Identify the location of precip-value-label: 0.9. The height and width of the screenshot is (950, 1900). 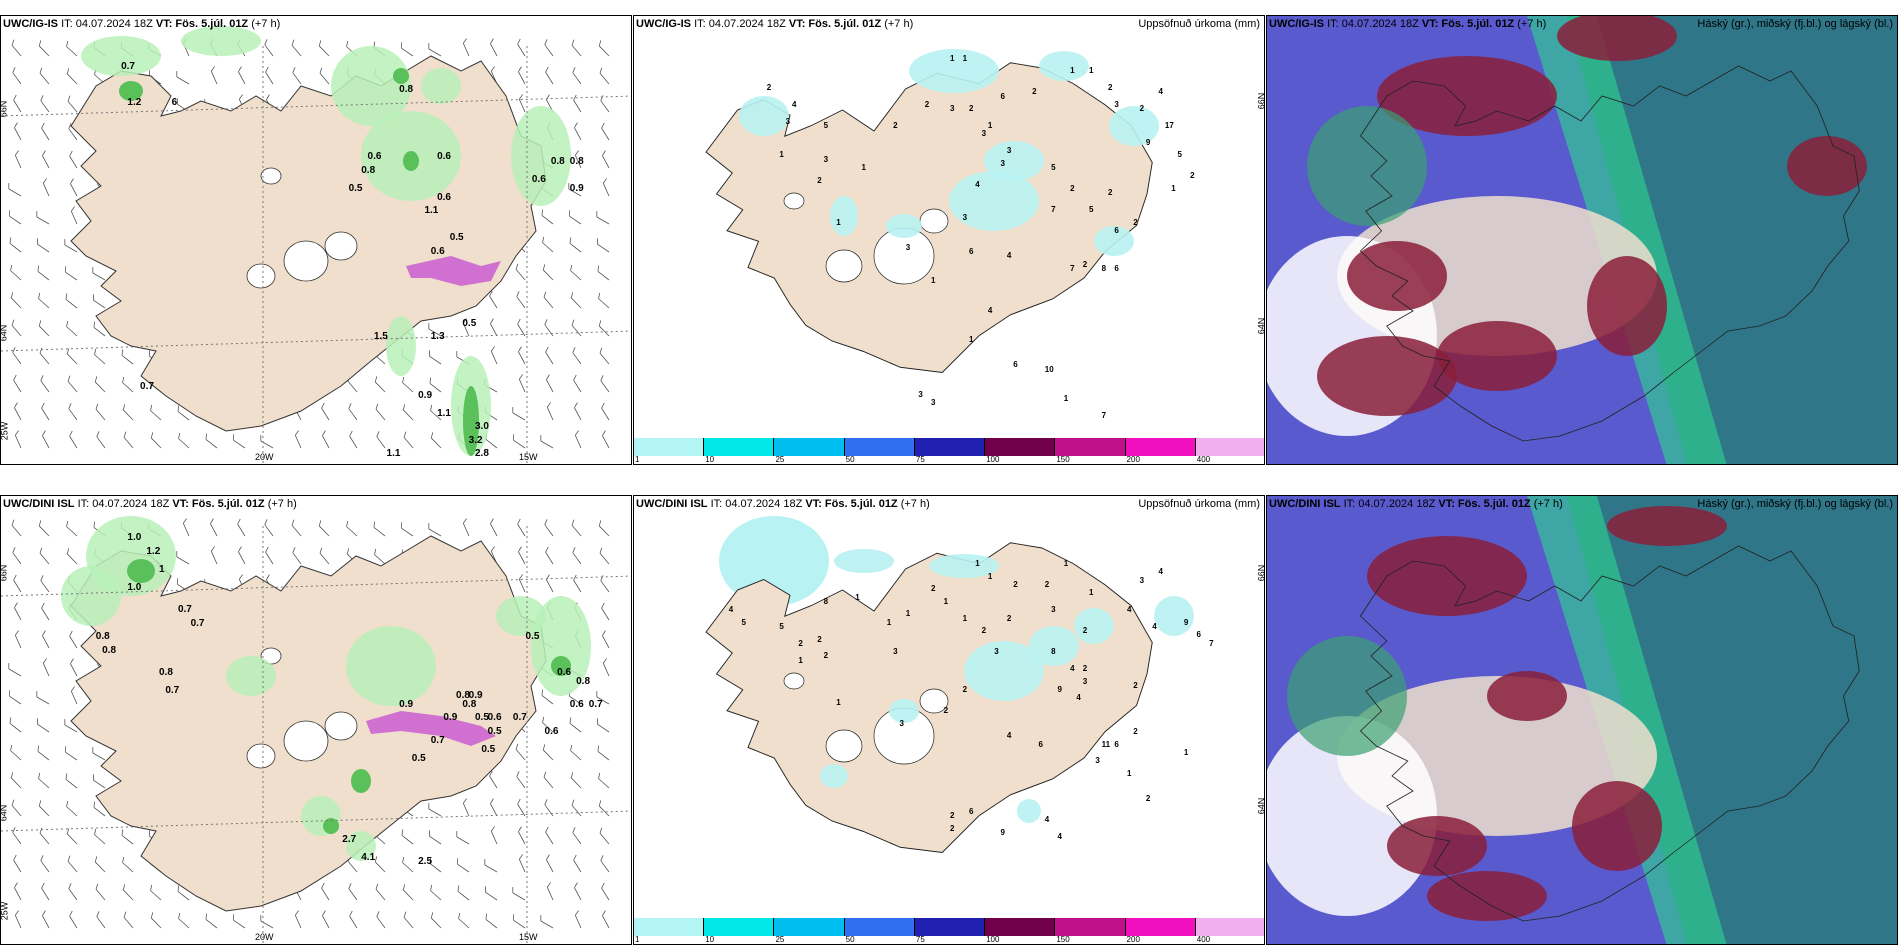
(425, 395).